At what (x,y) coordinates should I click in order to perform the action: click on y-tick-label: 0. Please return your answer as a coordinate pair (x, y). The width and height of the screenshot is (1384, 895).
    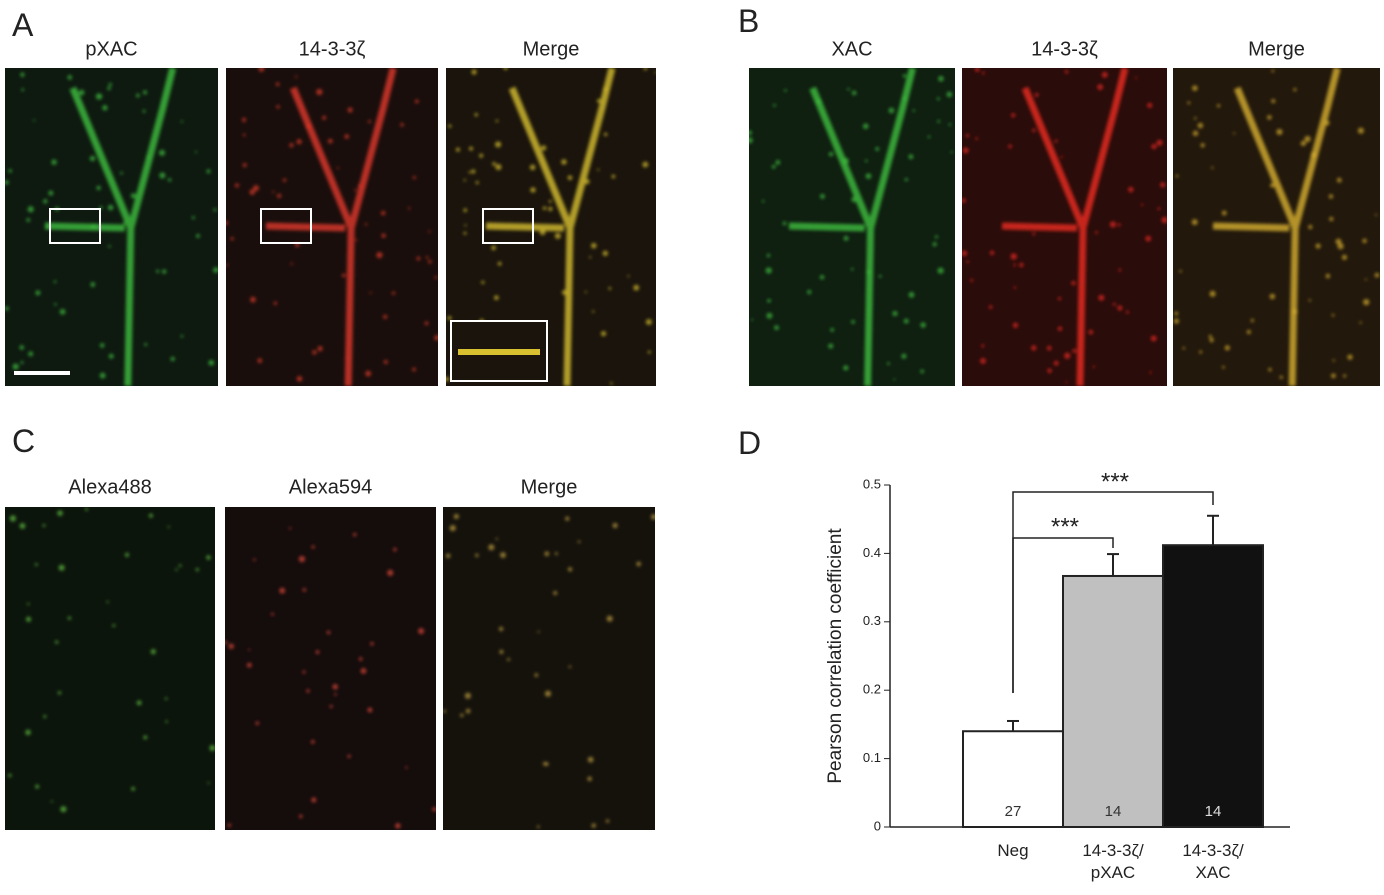
    Looking at the image, I should click on (877, 825).